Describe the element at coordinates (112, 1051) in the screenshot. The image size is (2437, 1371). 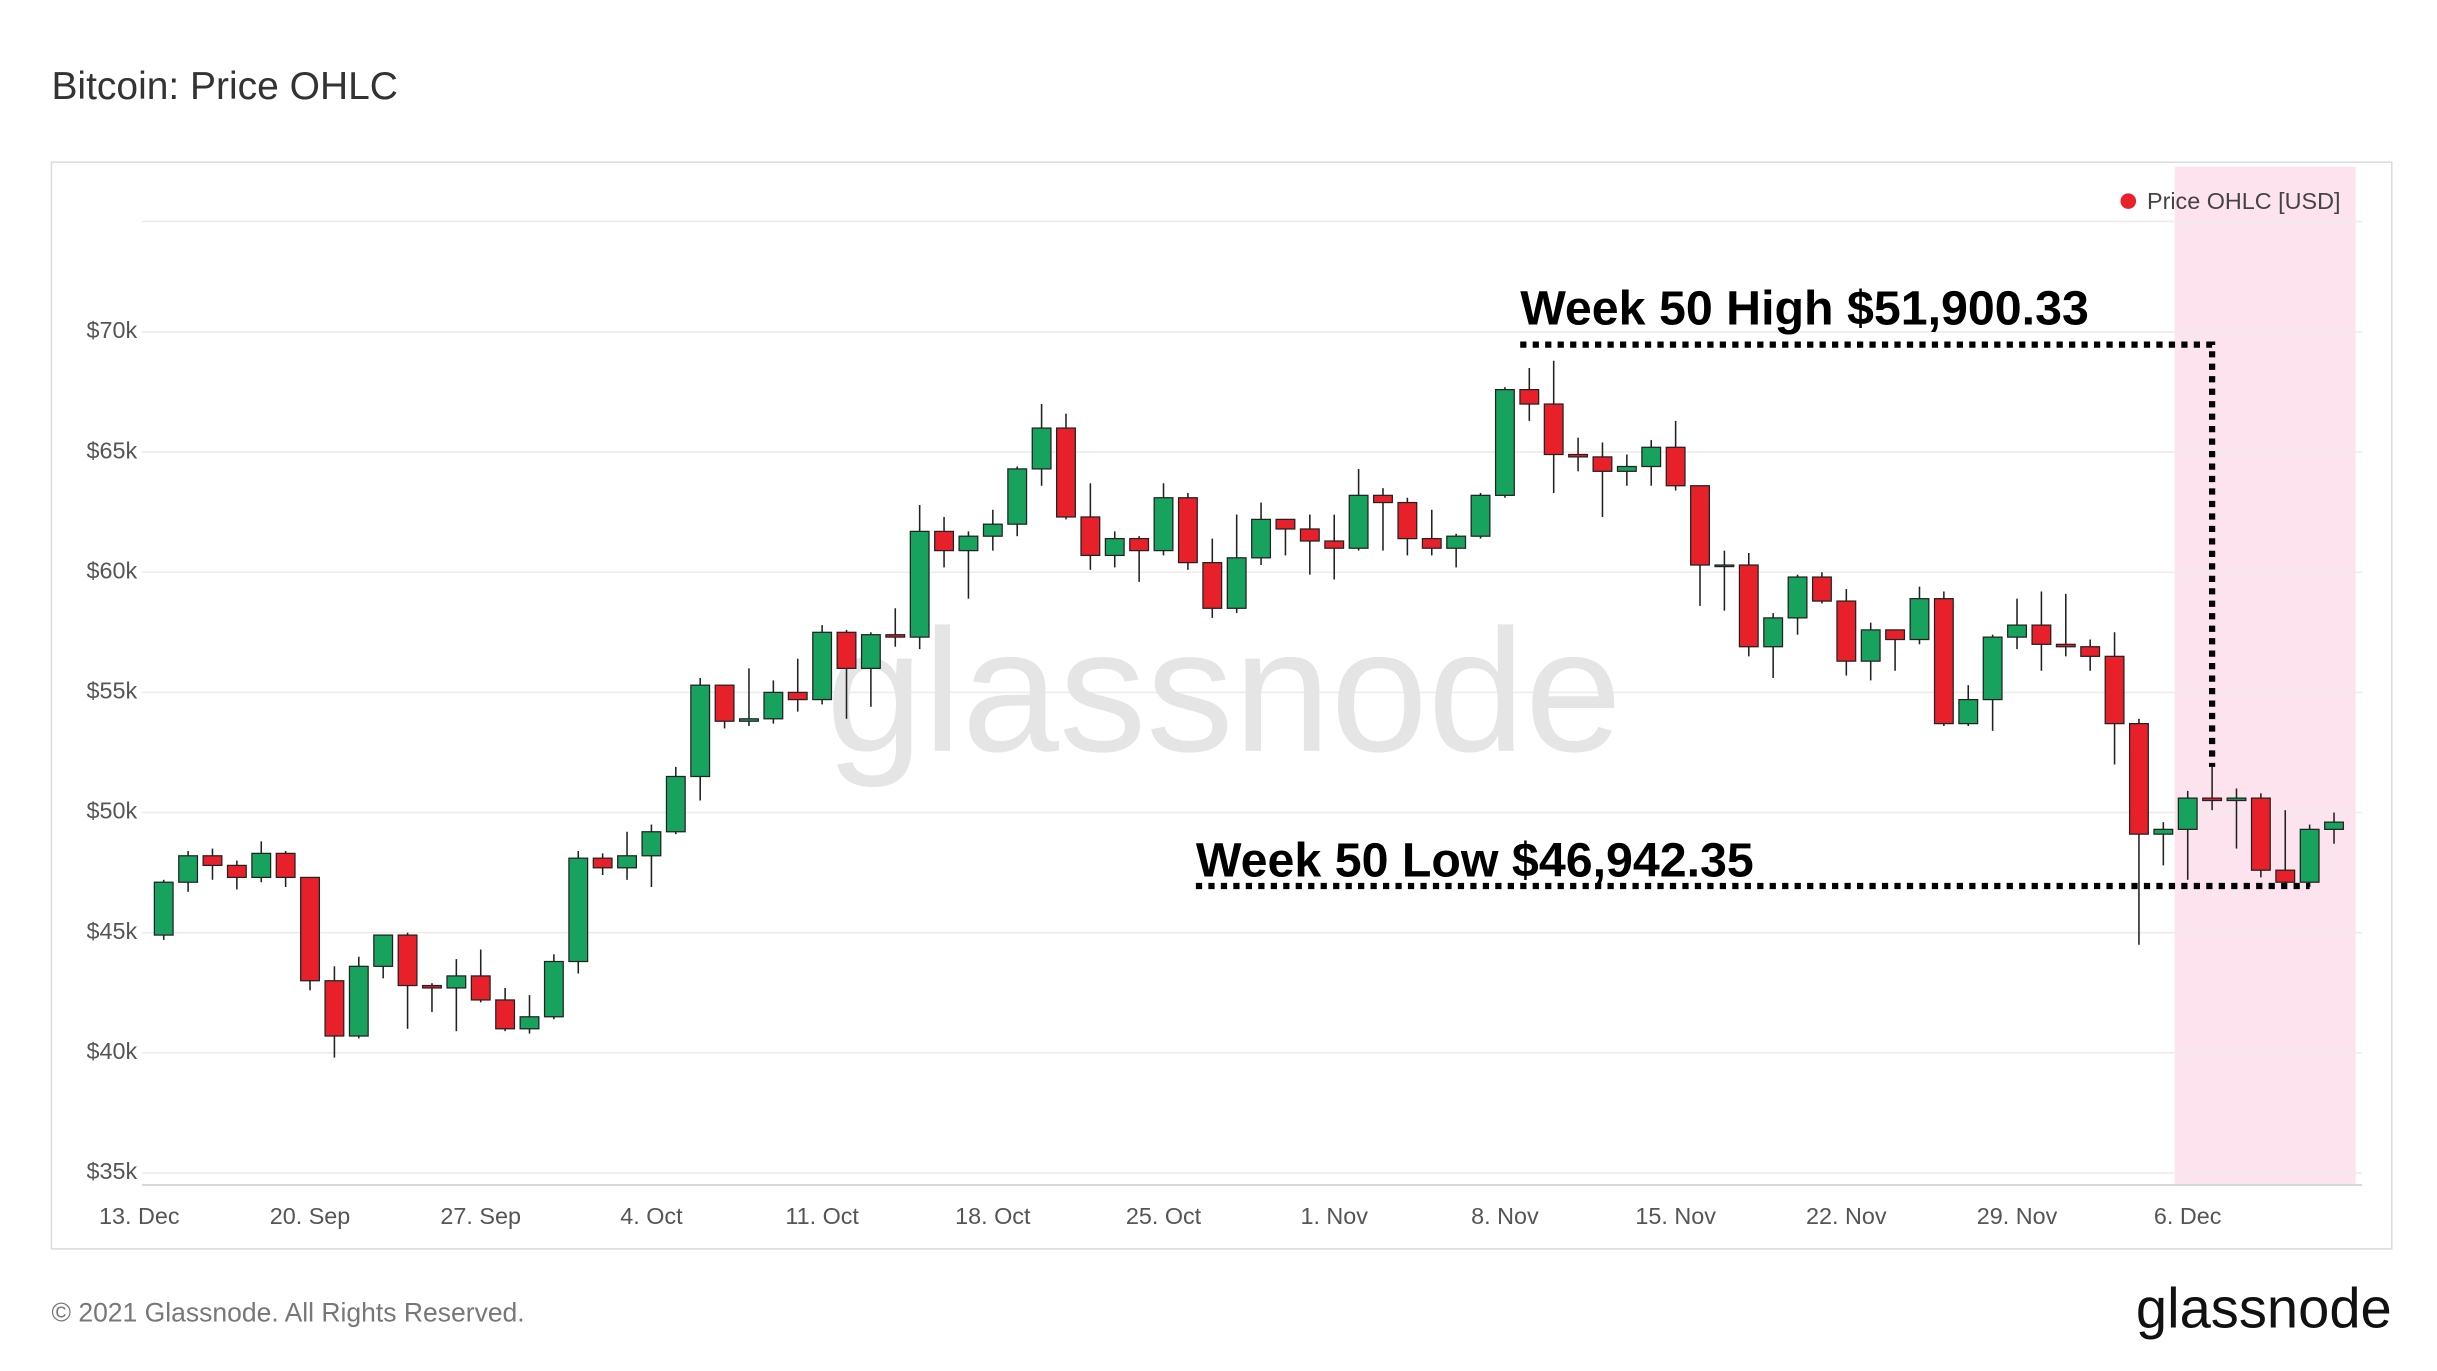
I see `y-tick-label: $40k` at that location.